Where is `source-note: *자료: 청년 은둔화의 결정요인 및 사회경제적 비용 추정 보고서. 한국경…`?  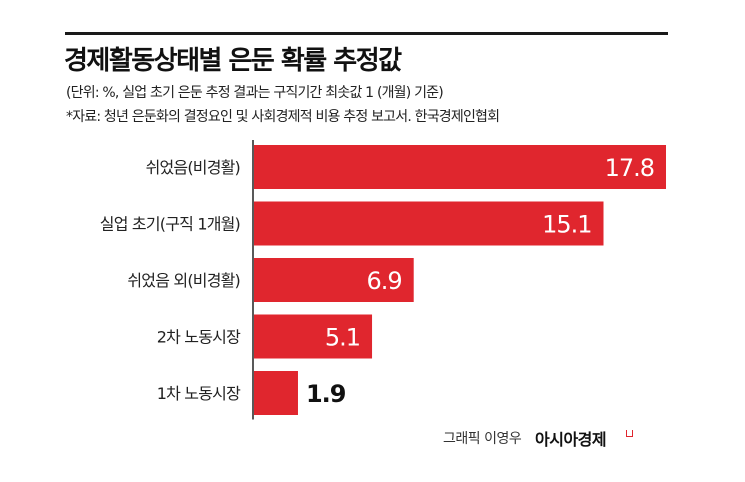 source-note: *자료: 청년 은둔화의 결정요인 및 사회경제적 비용 추정 보고서. 한국경… is located at coordinates (283, 117).